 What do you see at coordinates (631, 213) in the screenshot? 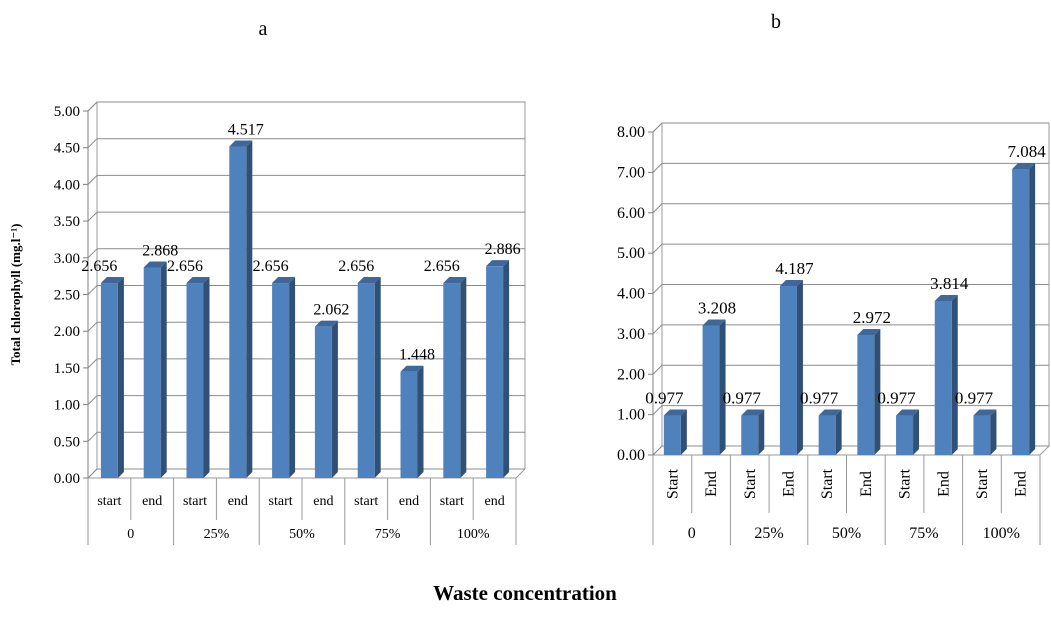
I see `y-tick-label: 6.00` at bounding box center [631, 213].